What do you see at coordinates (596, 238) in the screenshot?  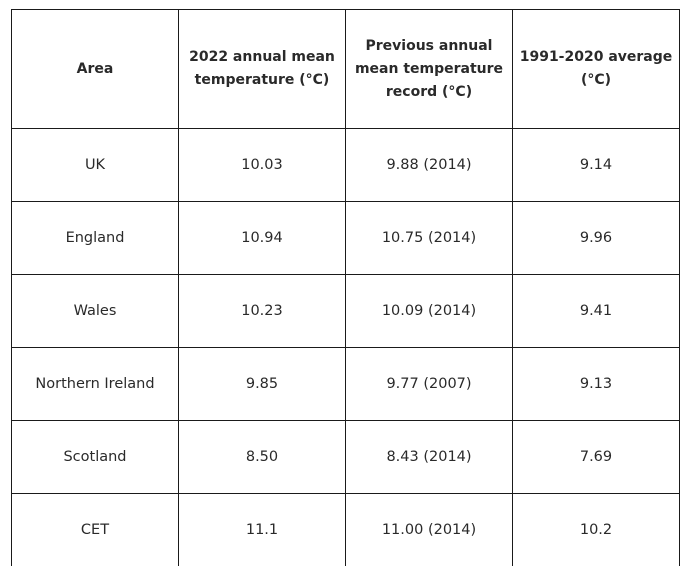 I see `cell-average: 9.96` at bounding box center [596, 238].